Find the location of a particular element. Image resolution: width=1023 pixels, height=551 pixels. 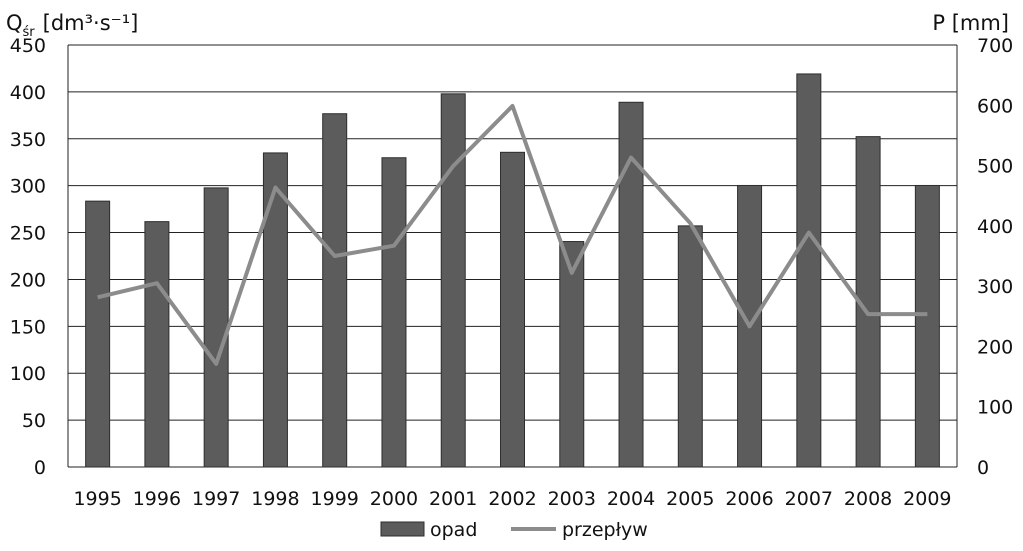

left-axis-title-sub: śr is located at coordinates (29, 32).